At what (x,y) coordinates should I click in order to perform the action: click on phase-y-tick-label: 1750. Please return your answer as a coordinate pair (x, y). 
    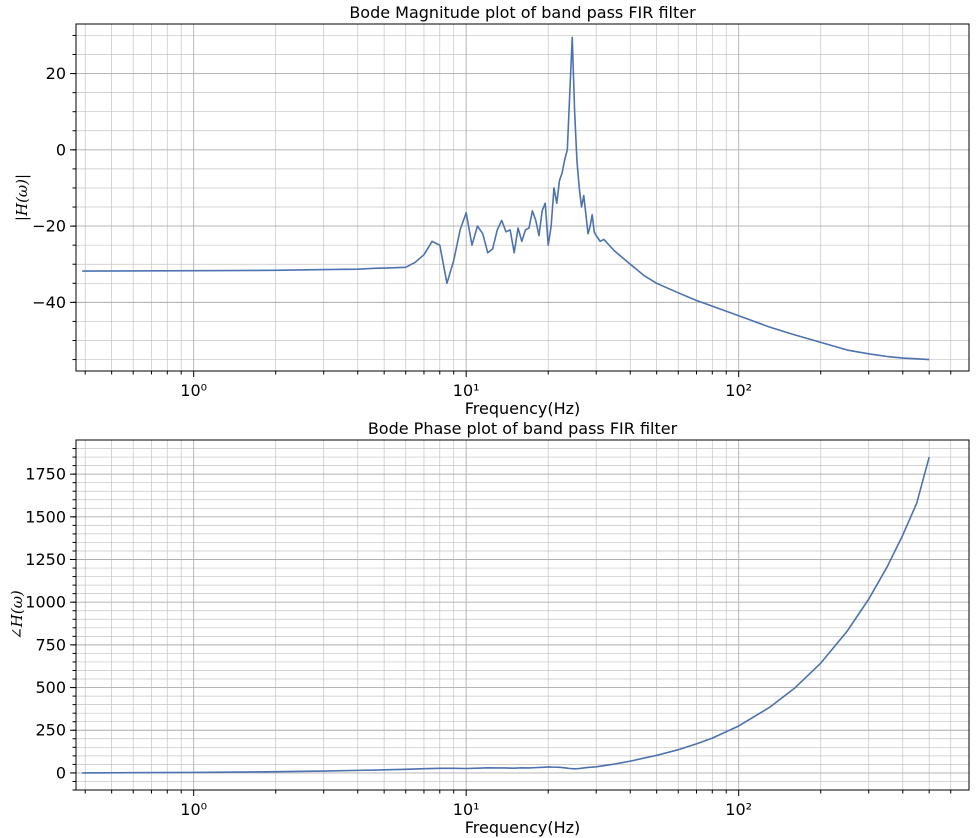
    Looking at the image, I should click on (45, 474).